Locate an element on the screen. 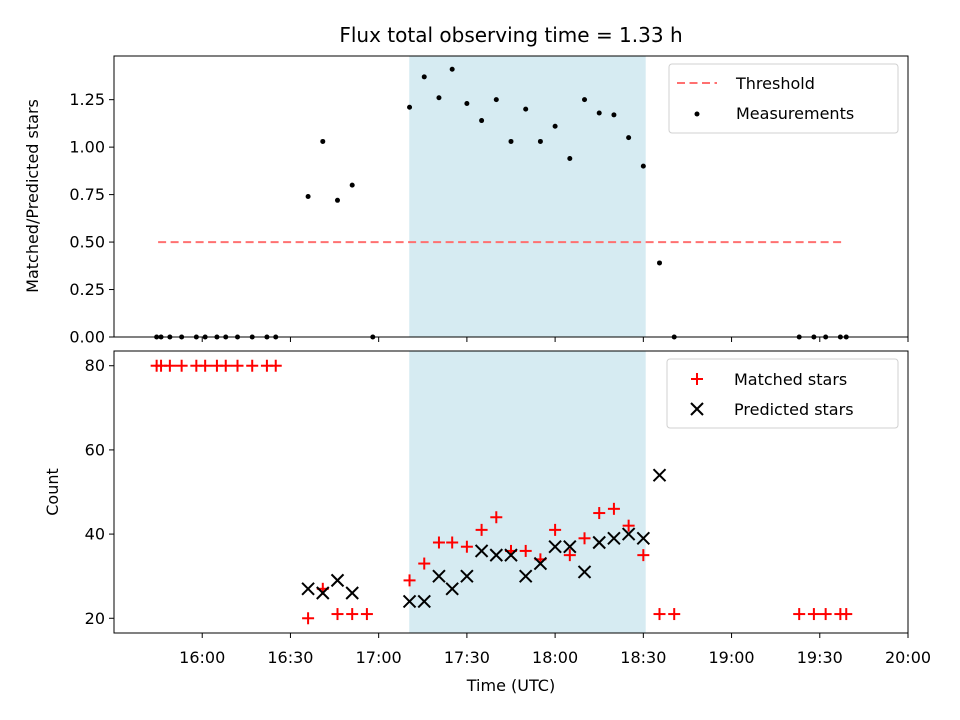  top-legend: Threshold Measurements is located at coordinates (783, 98).